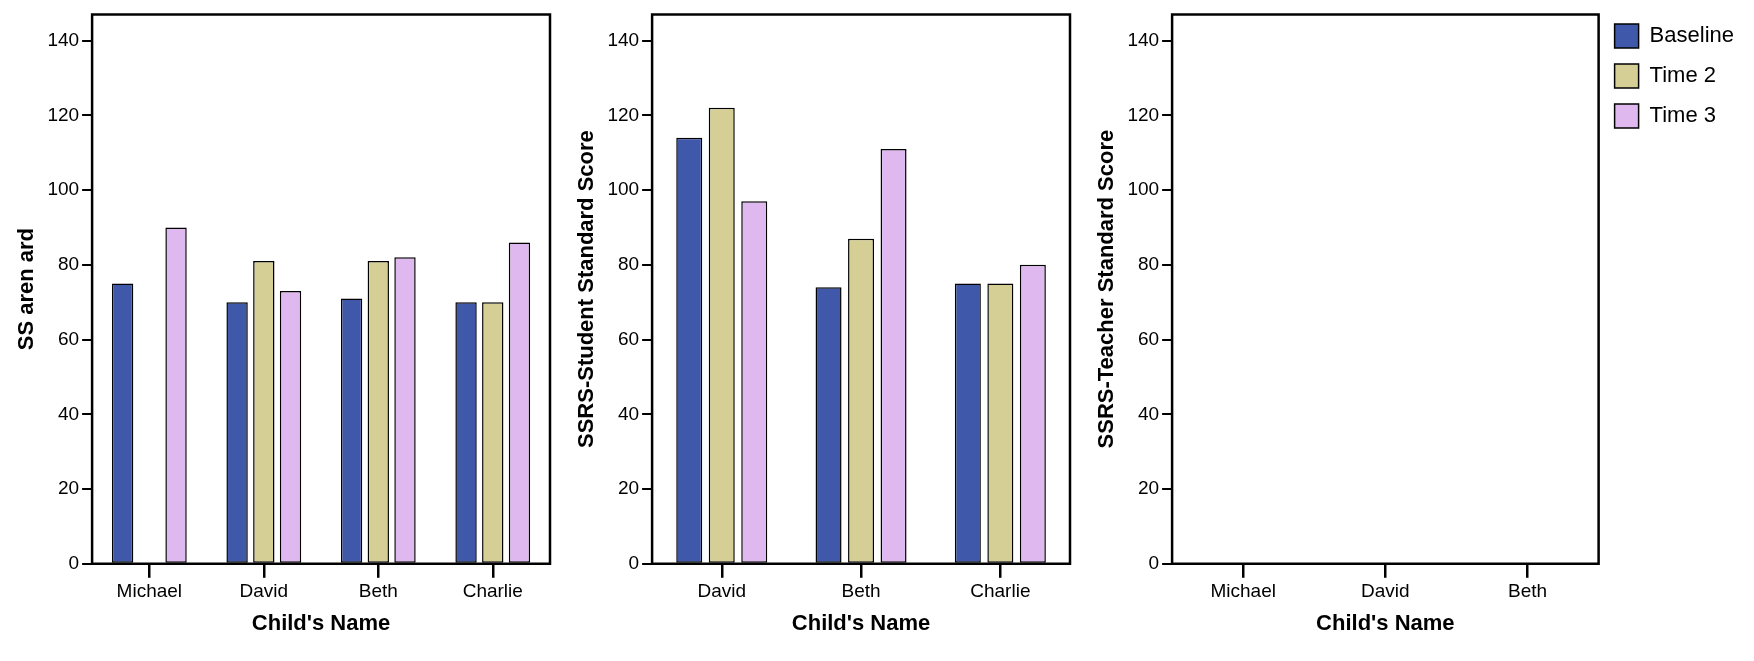 The height and width of the screenshot is (661, 1754). Describe the element at coordinates (1691, 35) in the screenshot. I see `legend-label: Baseline` at that location.